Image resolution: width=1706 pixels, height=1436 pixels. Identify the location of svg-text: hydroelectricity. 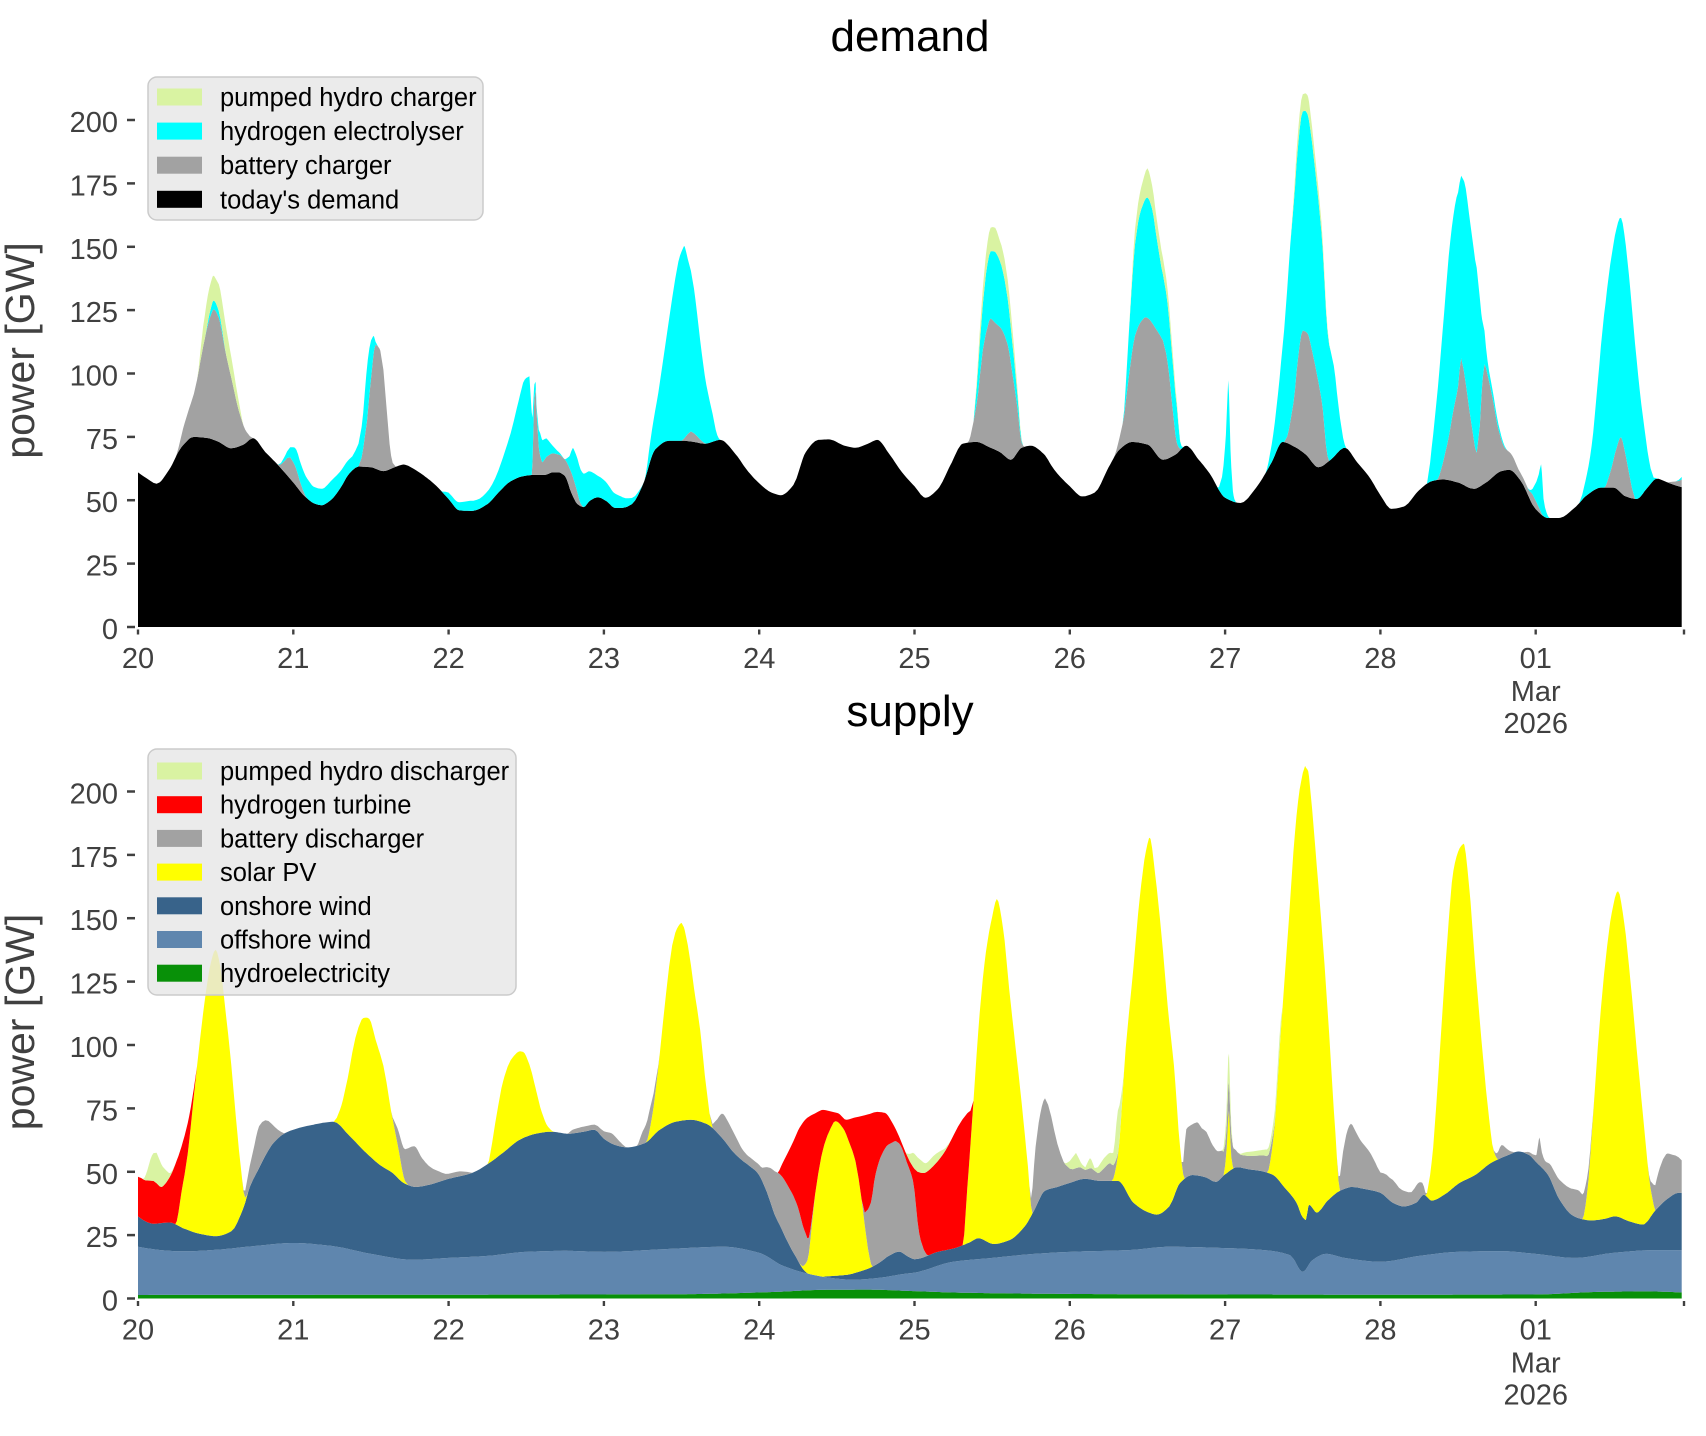
(305, 974).